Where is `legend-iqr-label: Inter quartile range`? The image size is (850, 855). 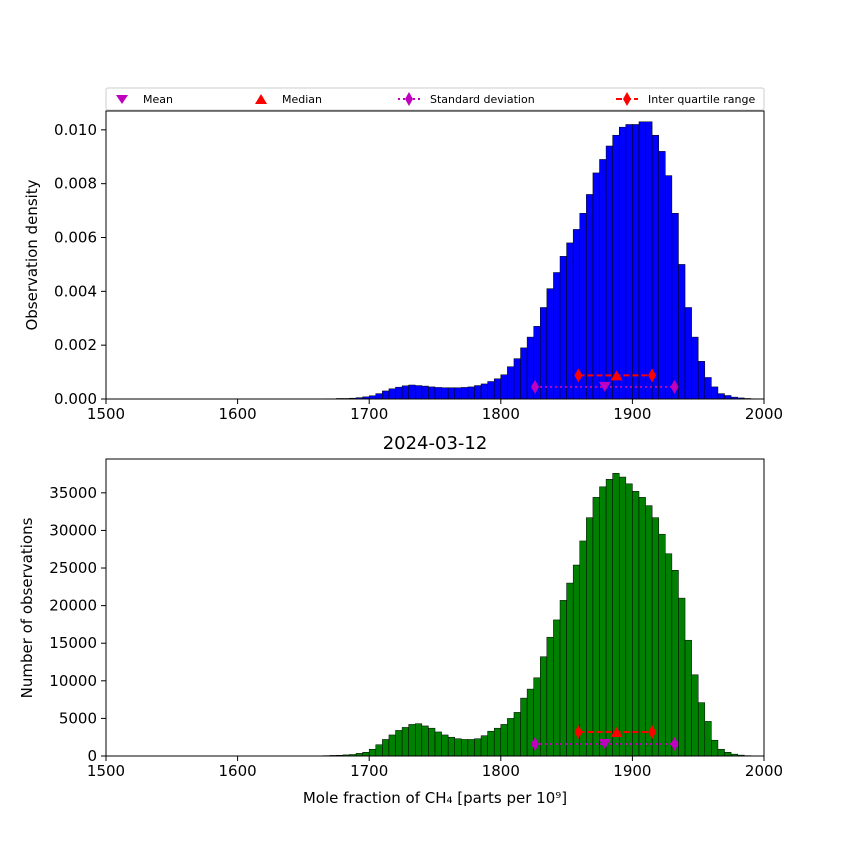 legend-iqr-label: Inter quartile range is located at coordinates (701, 99).